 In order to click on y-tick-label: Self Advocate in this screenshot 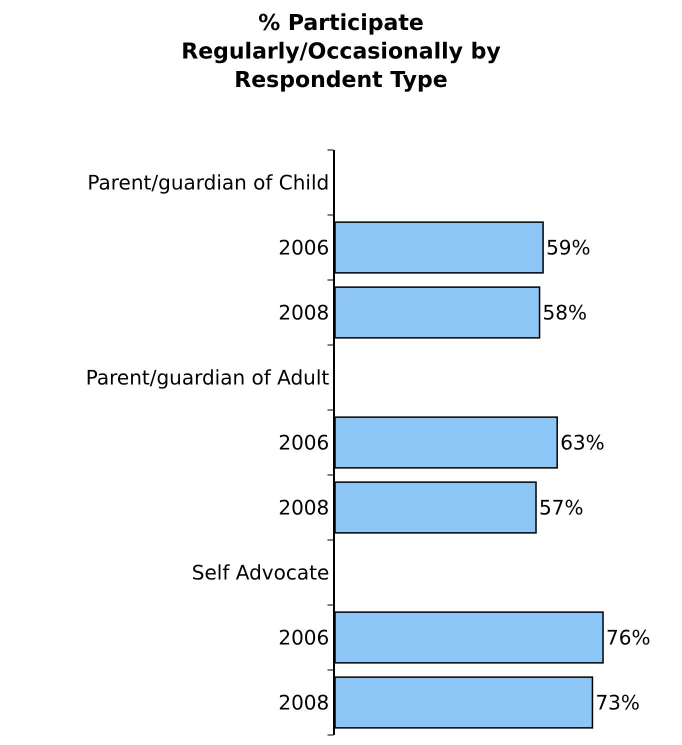, I will do `click(261, 572)`.